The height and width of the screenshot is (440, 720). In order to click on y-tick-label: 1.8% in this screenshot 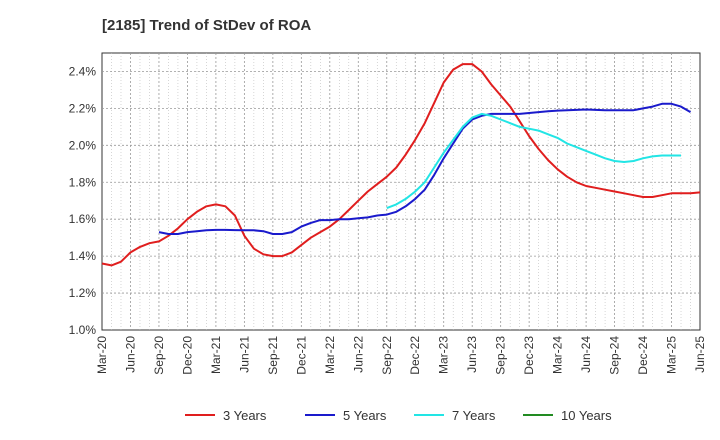, I will do `click(83, 182)`.